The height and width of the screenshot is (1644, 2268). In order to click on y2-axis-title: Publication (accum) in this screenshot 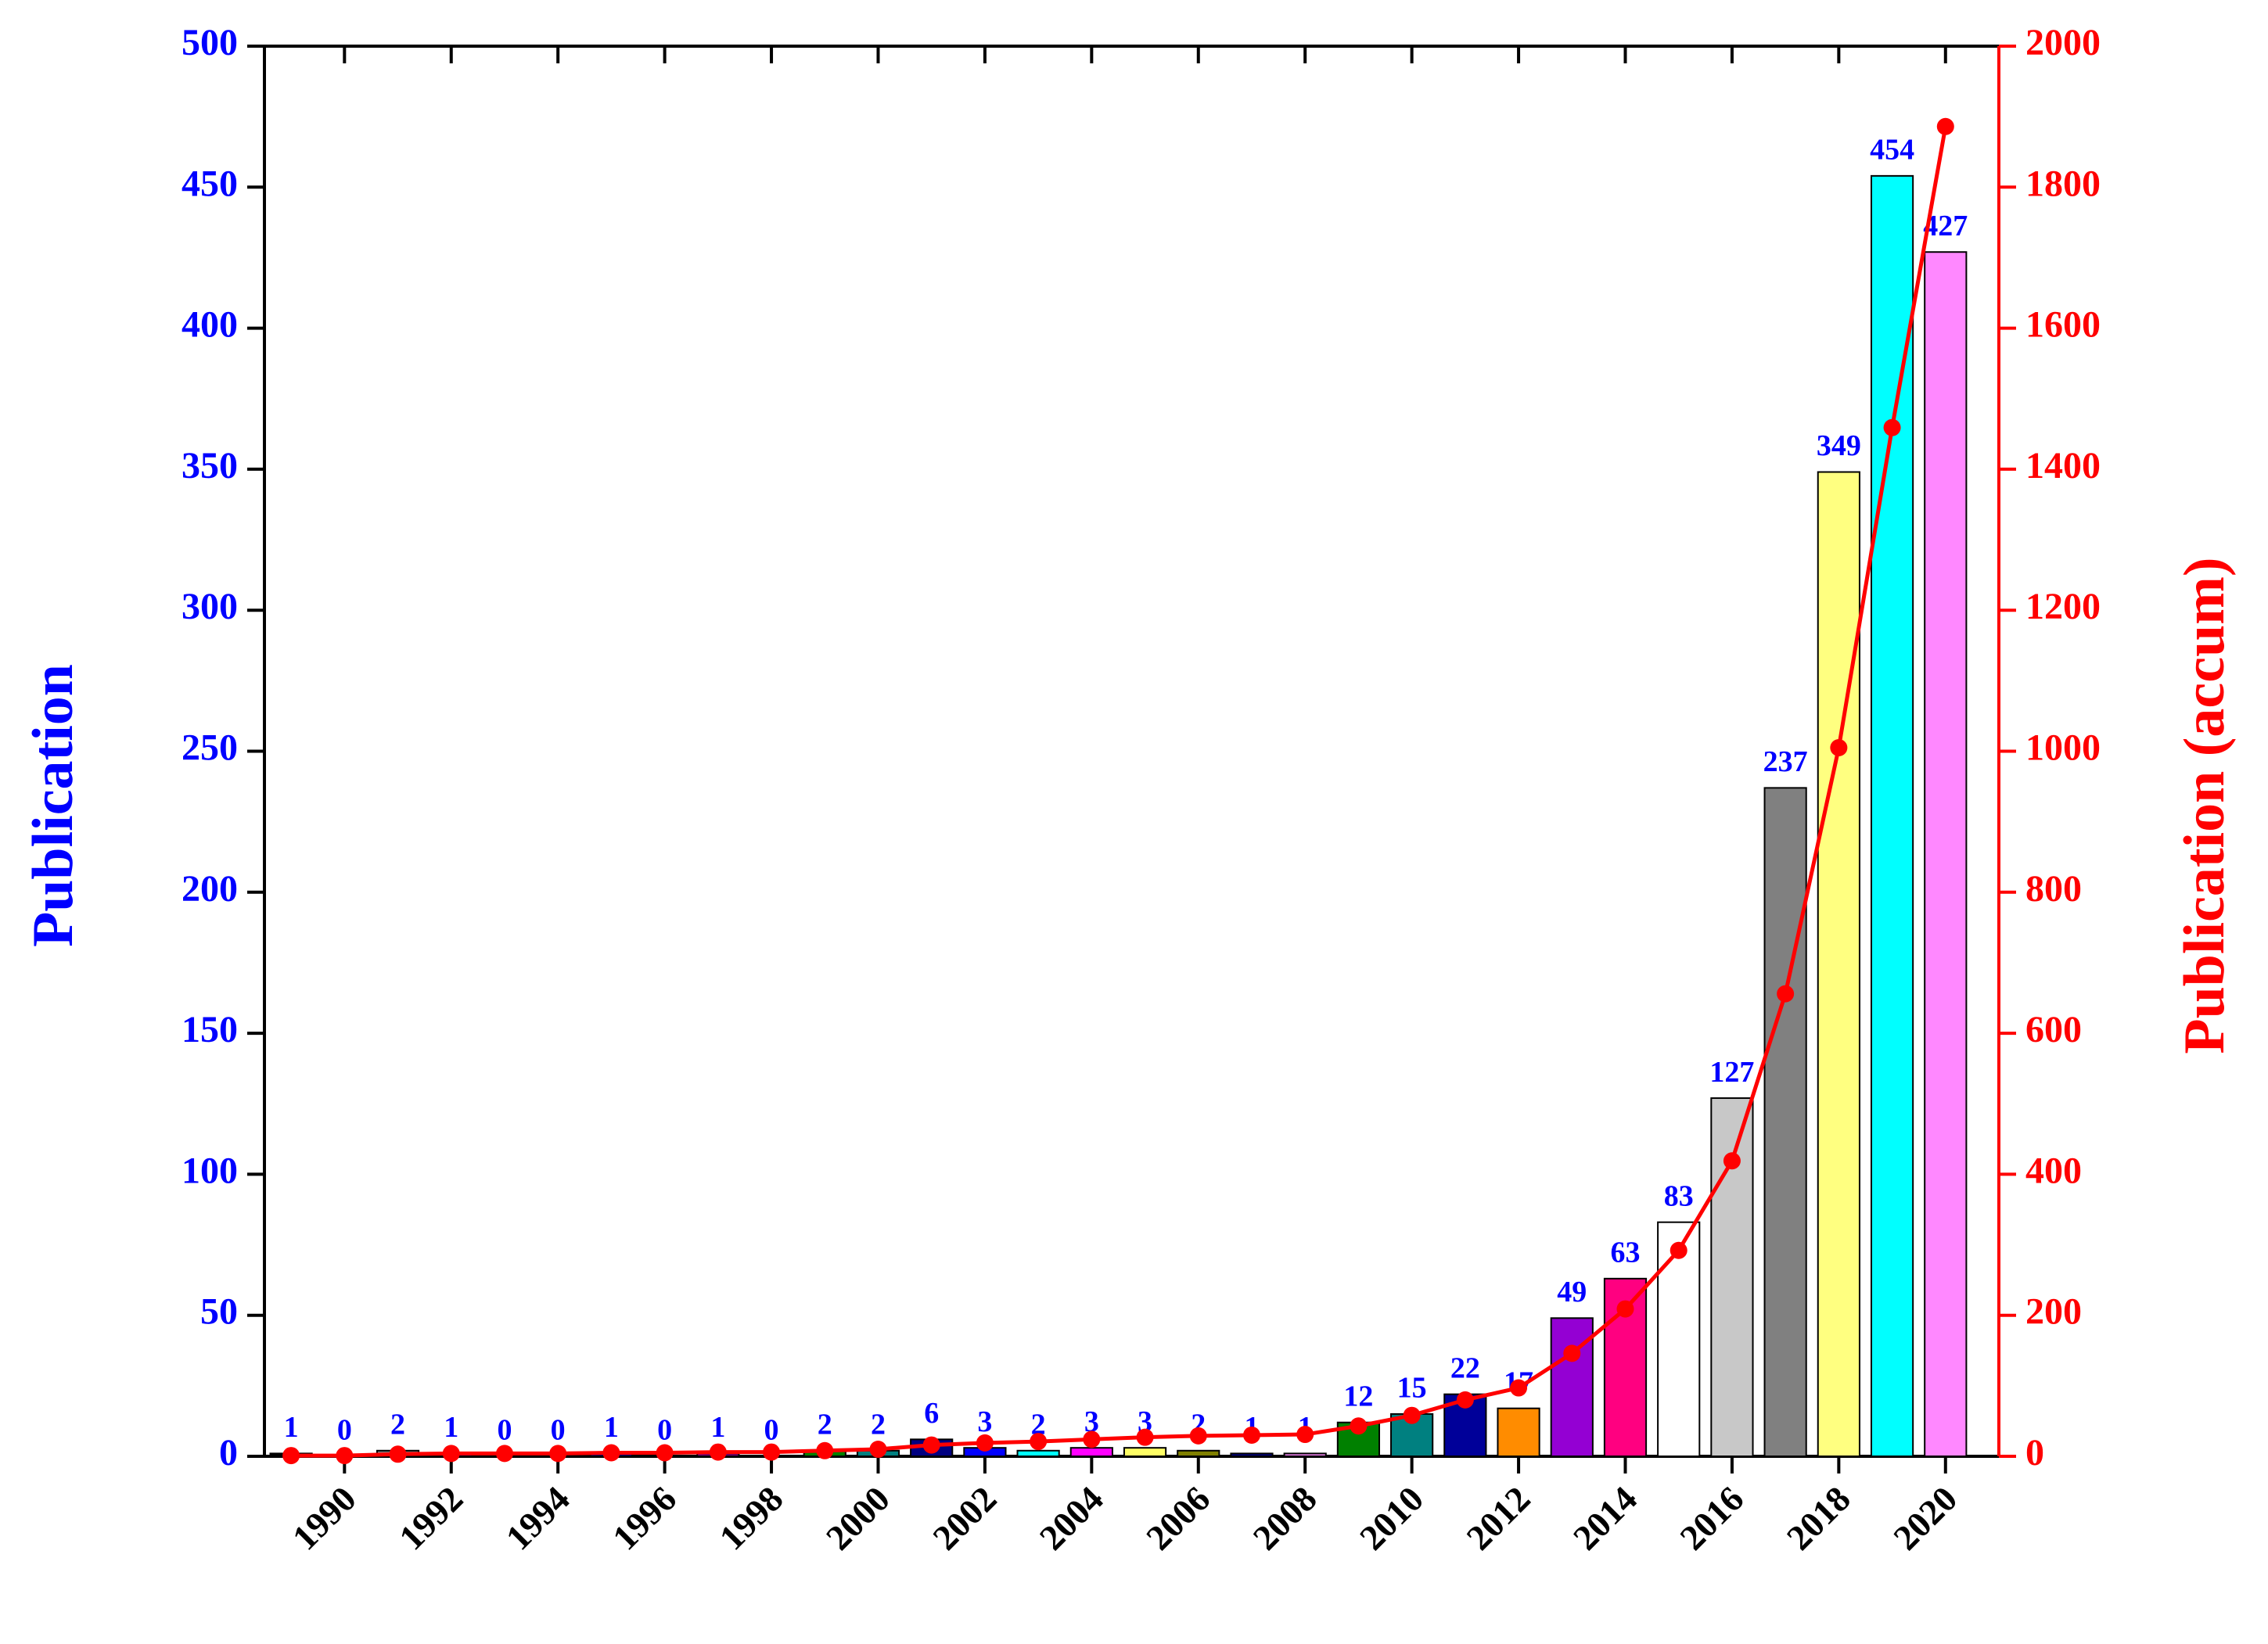, I will do `click(2205, 806)`.